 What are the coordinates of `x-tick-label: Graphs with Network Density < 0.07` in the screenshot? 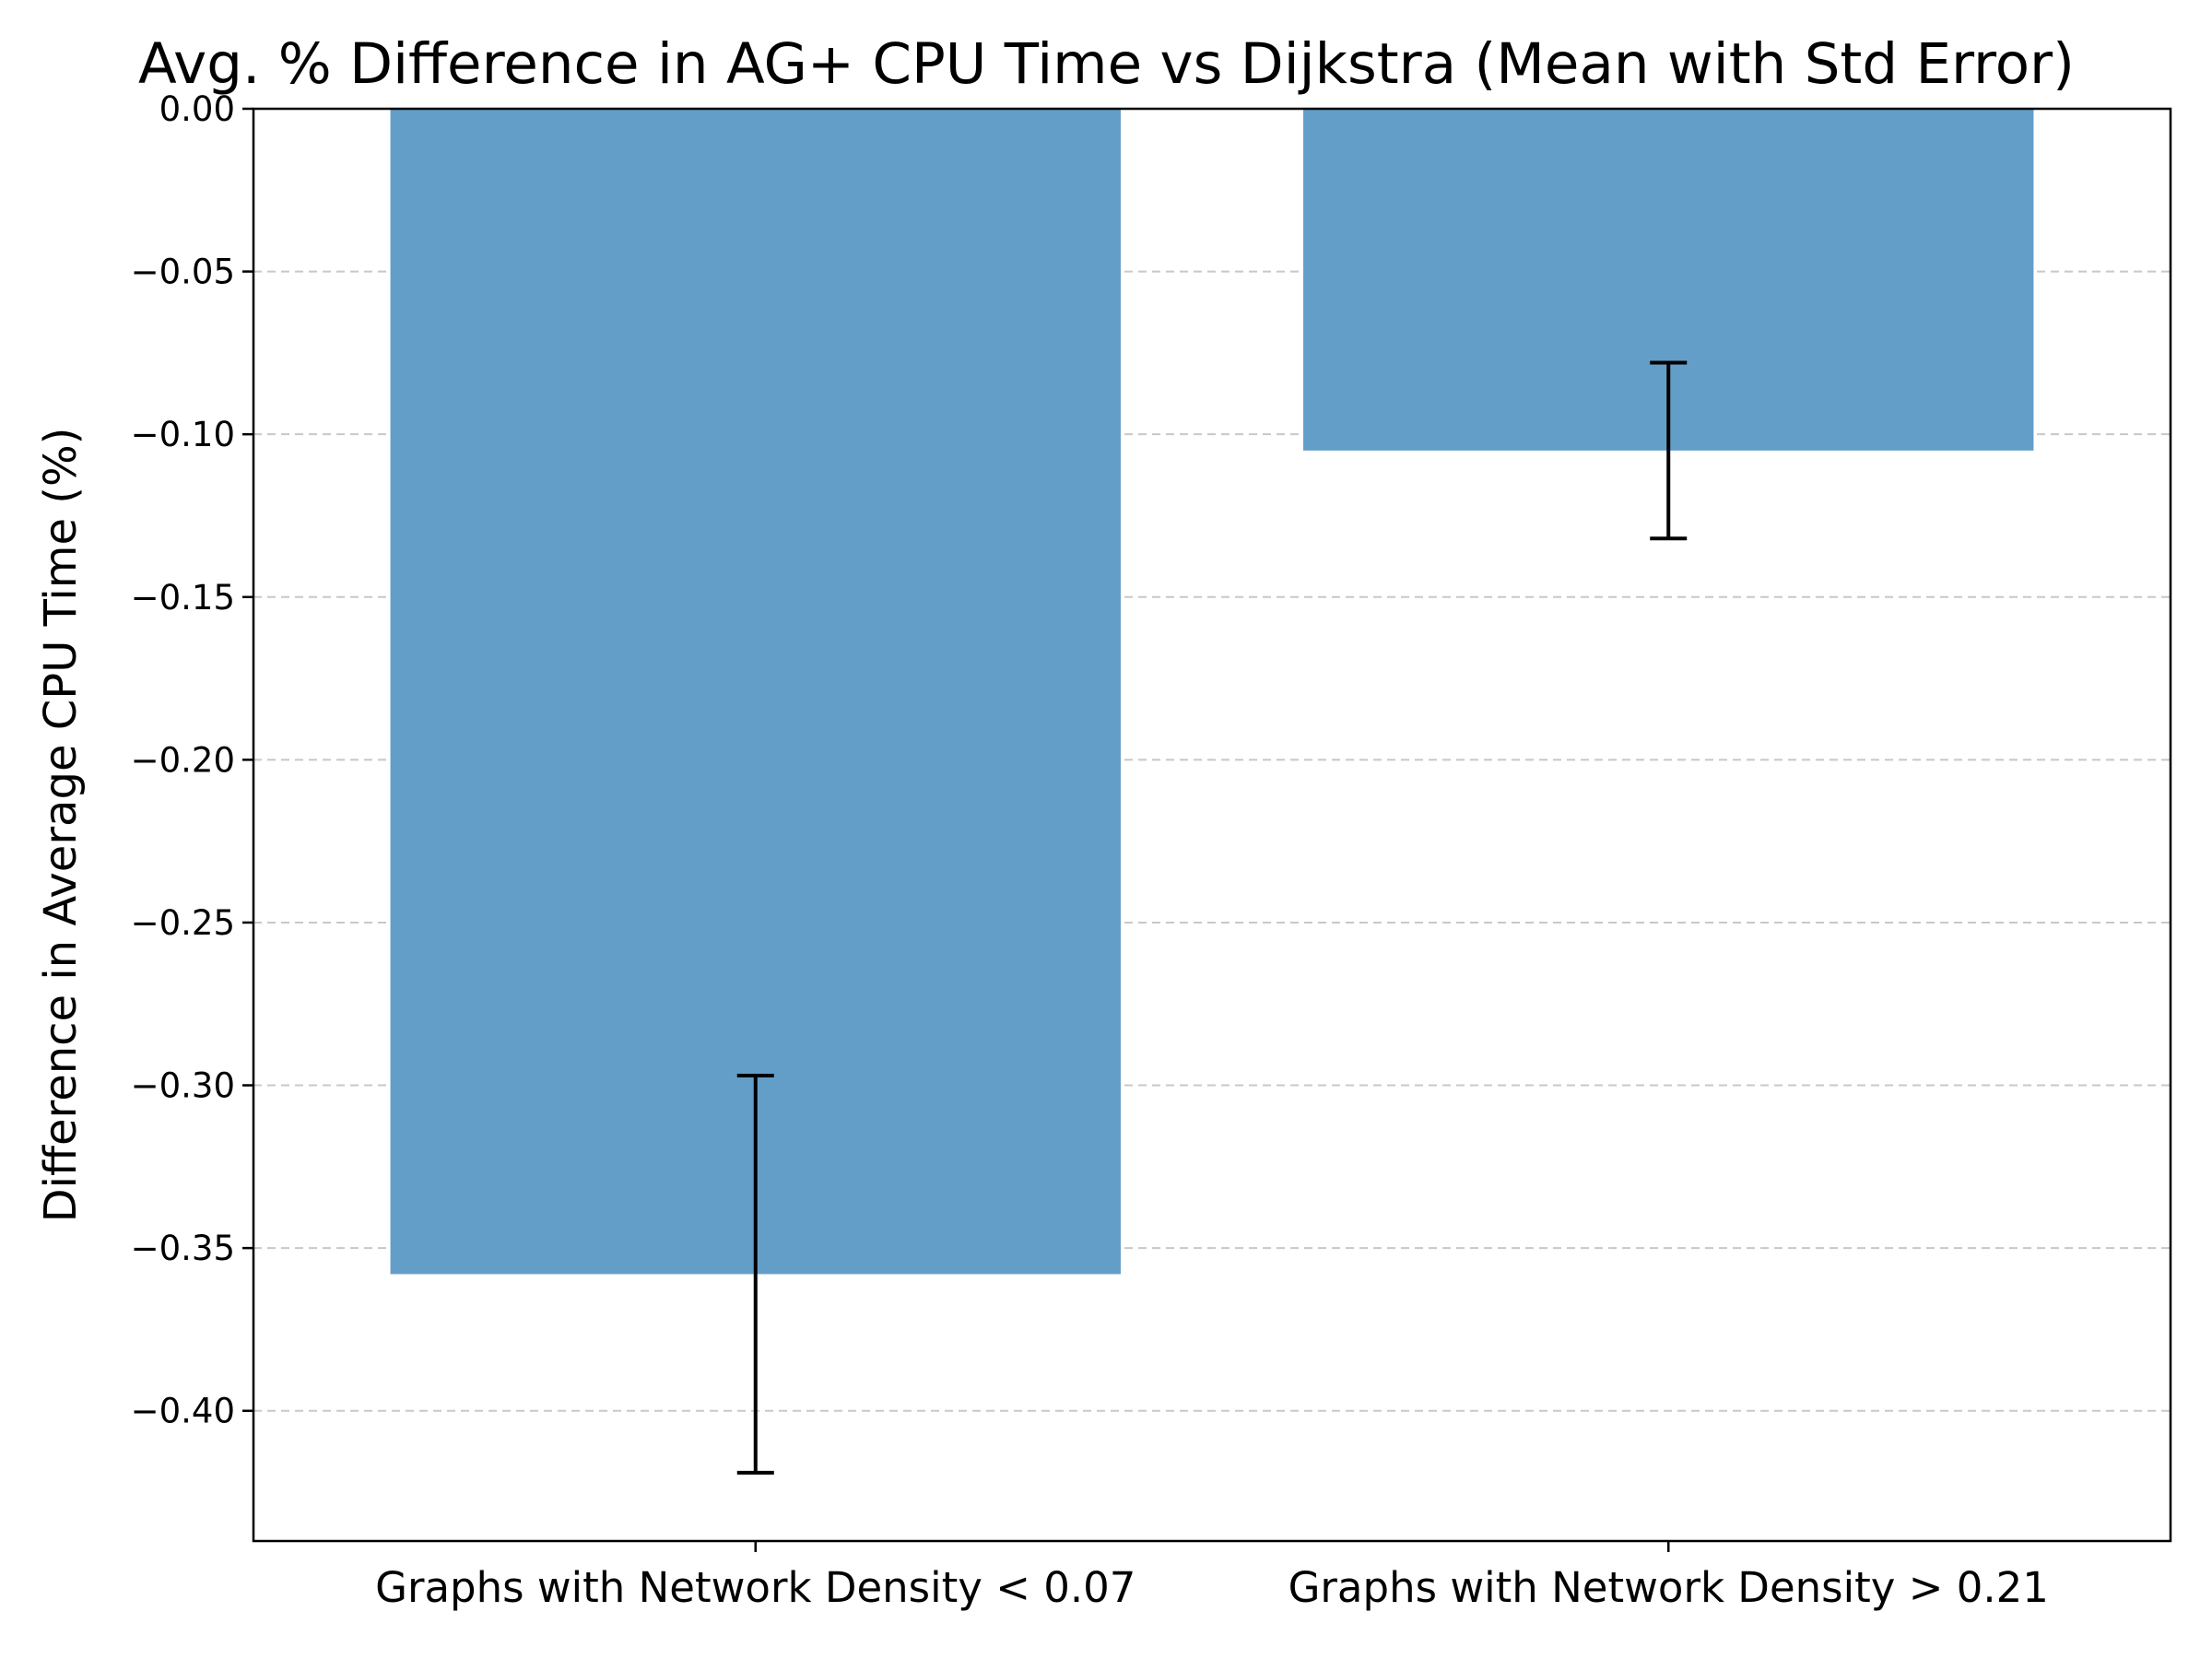 It's located at (755, 1587).